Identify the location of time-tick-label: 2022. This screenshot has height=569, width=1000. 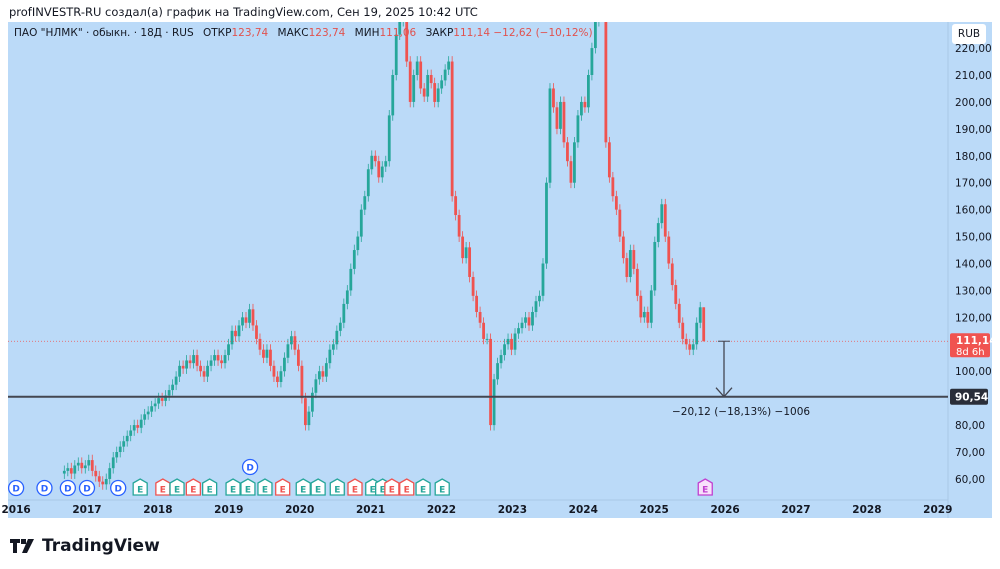
(441, 510).